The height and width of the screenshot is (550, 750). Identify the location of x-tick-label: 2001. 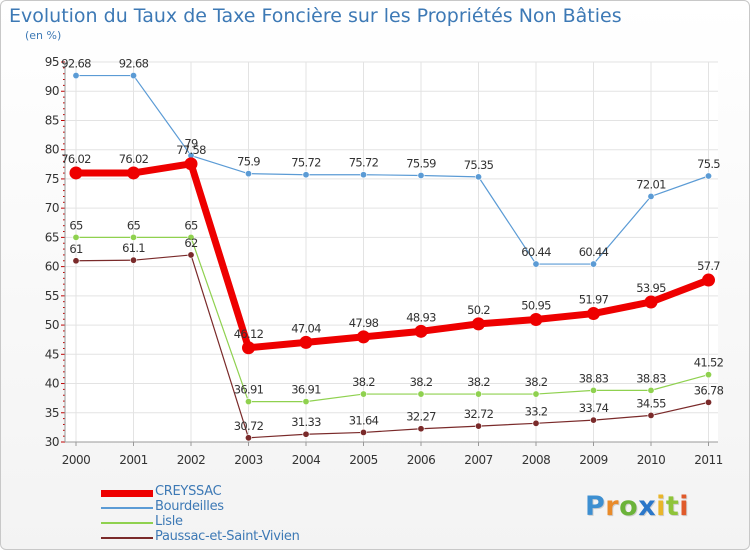
(133, 460).